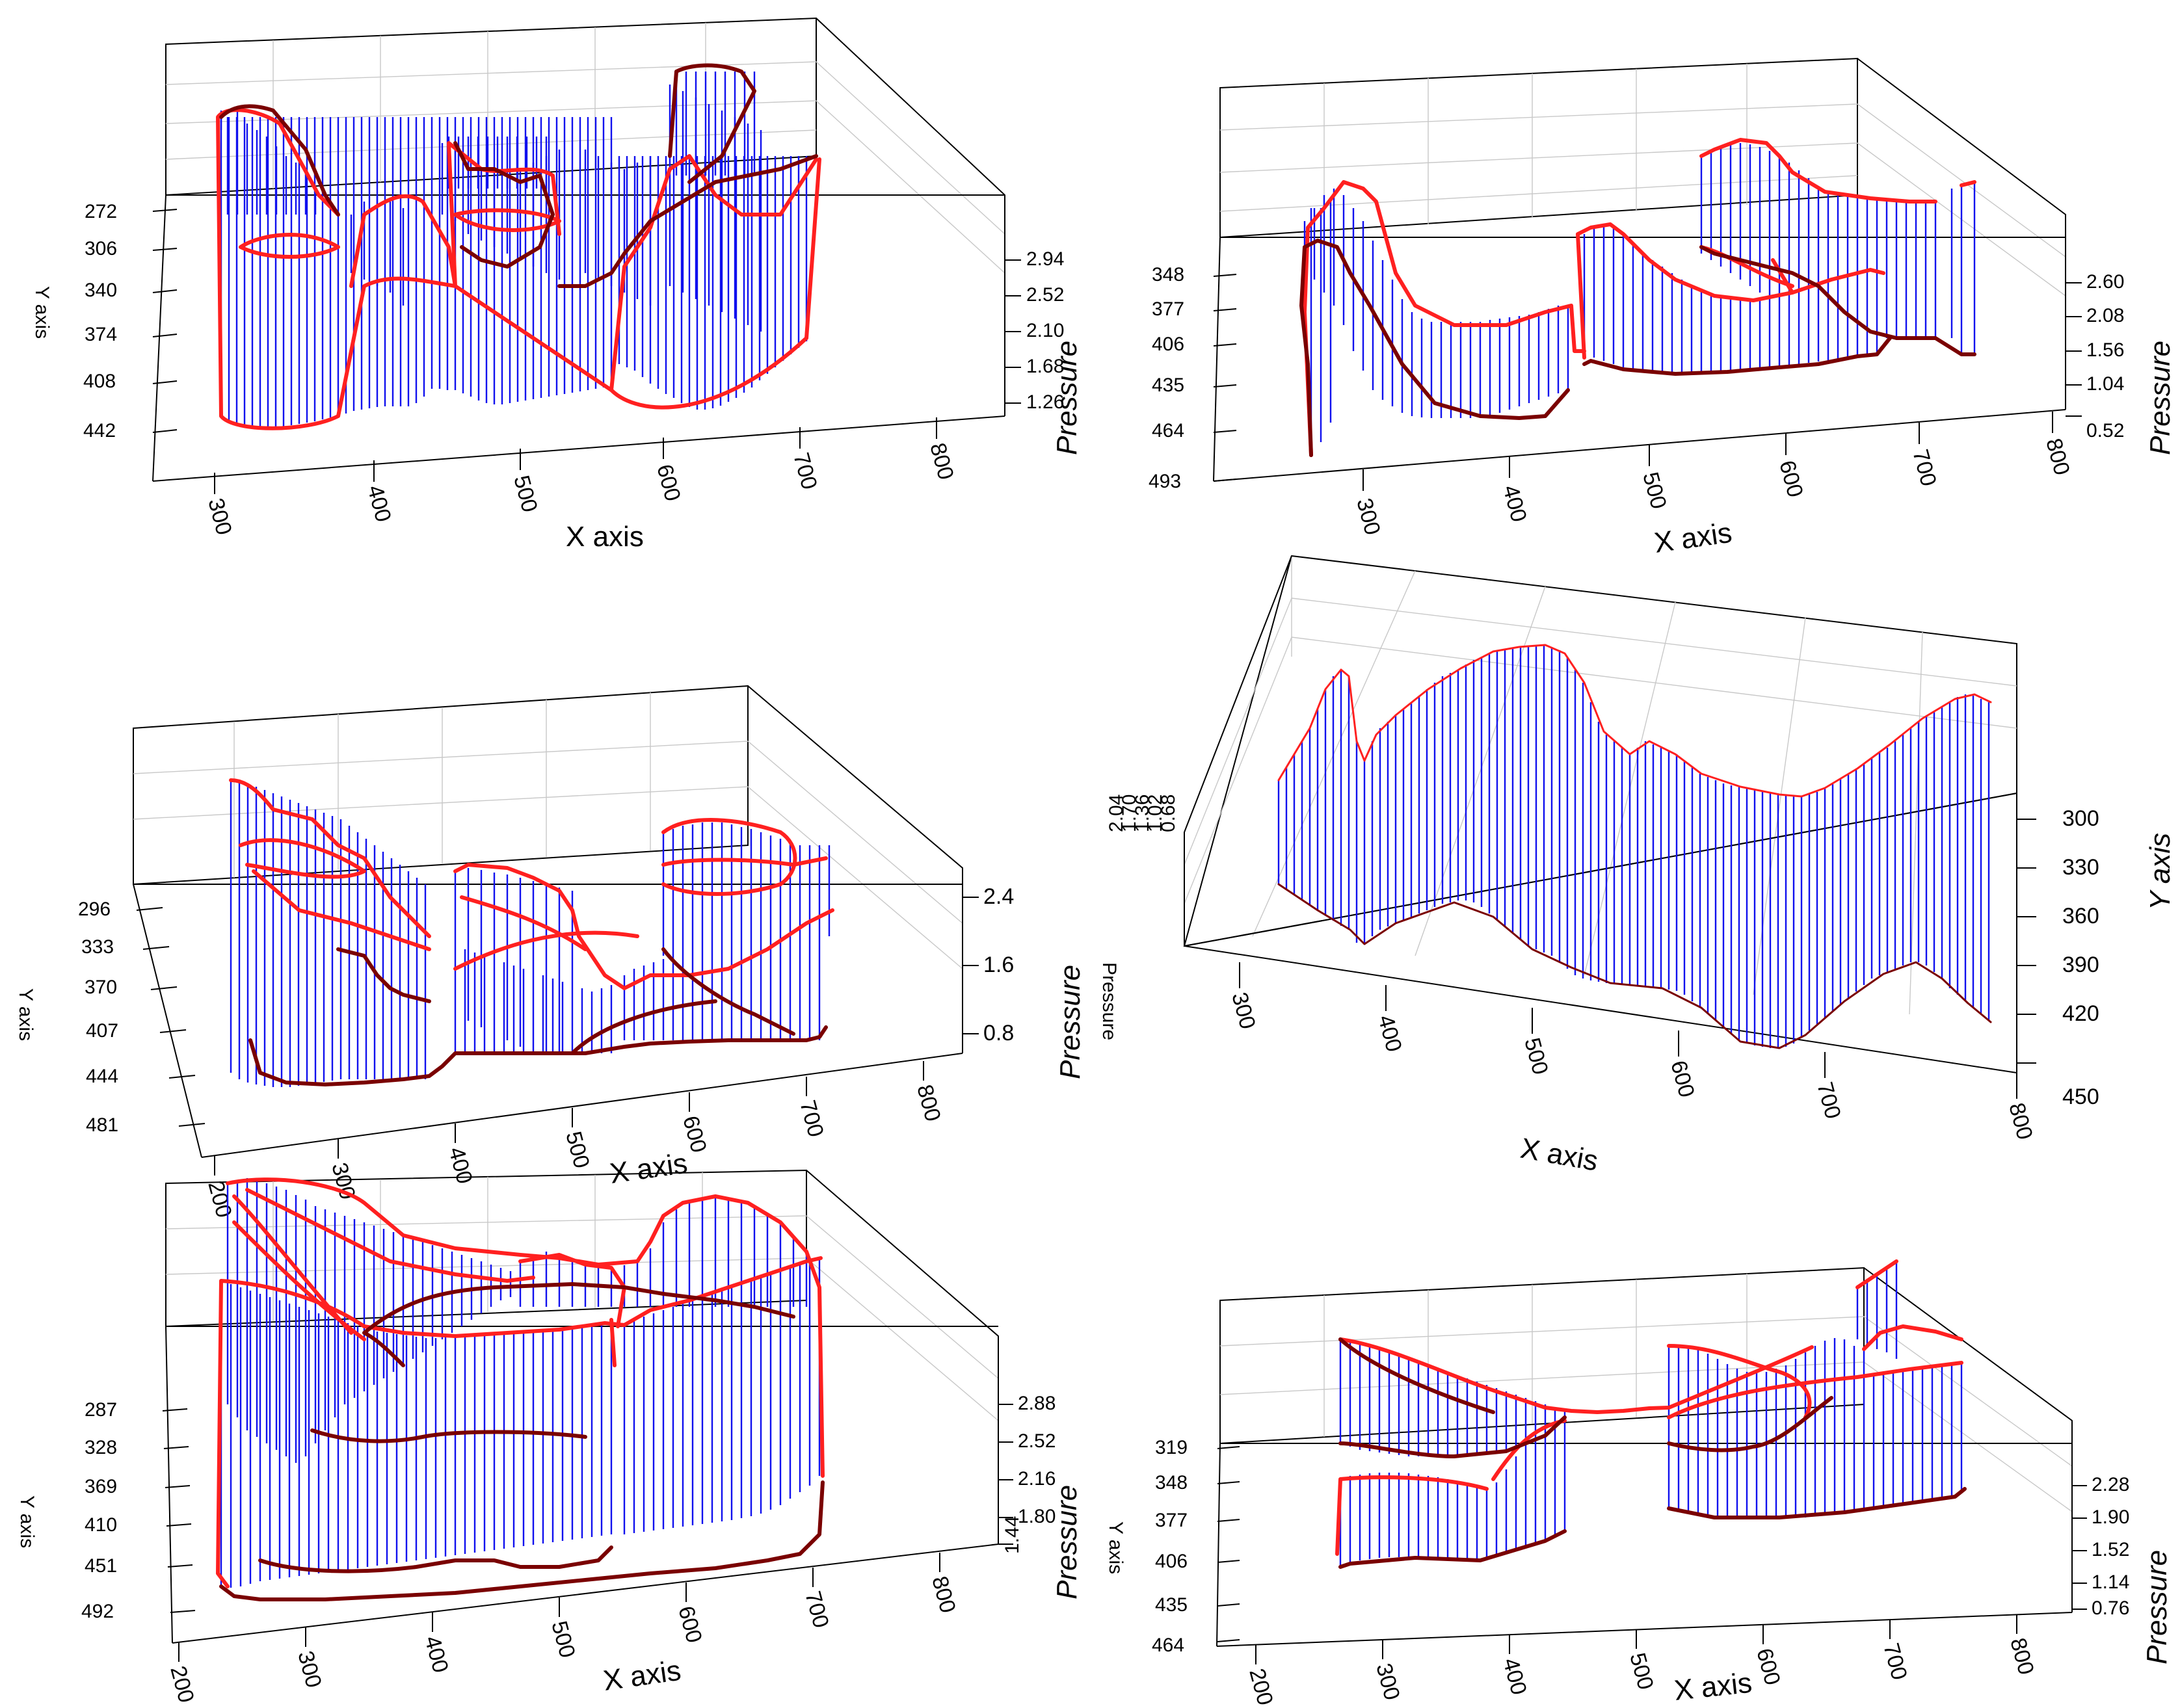  I want to click on z-axis: 2.94 2.52 2.10 1.68 1.26 Pressure, so click(1044, 351).